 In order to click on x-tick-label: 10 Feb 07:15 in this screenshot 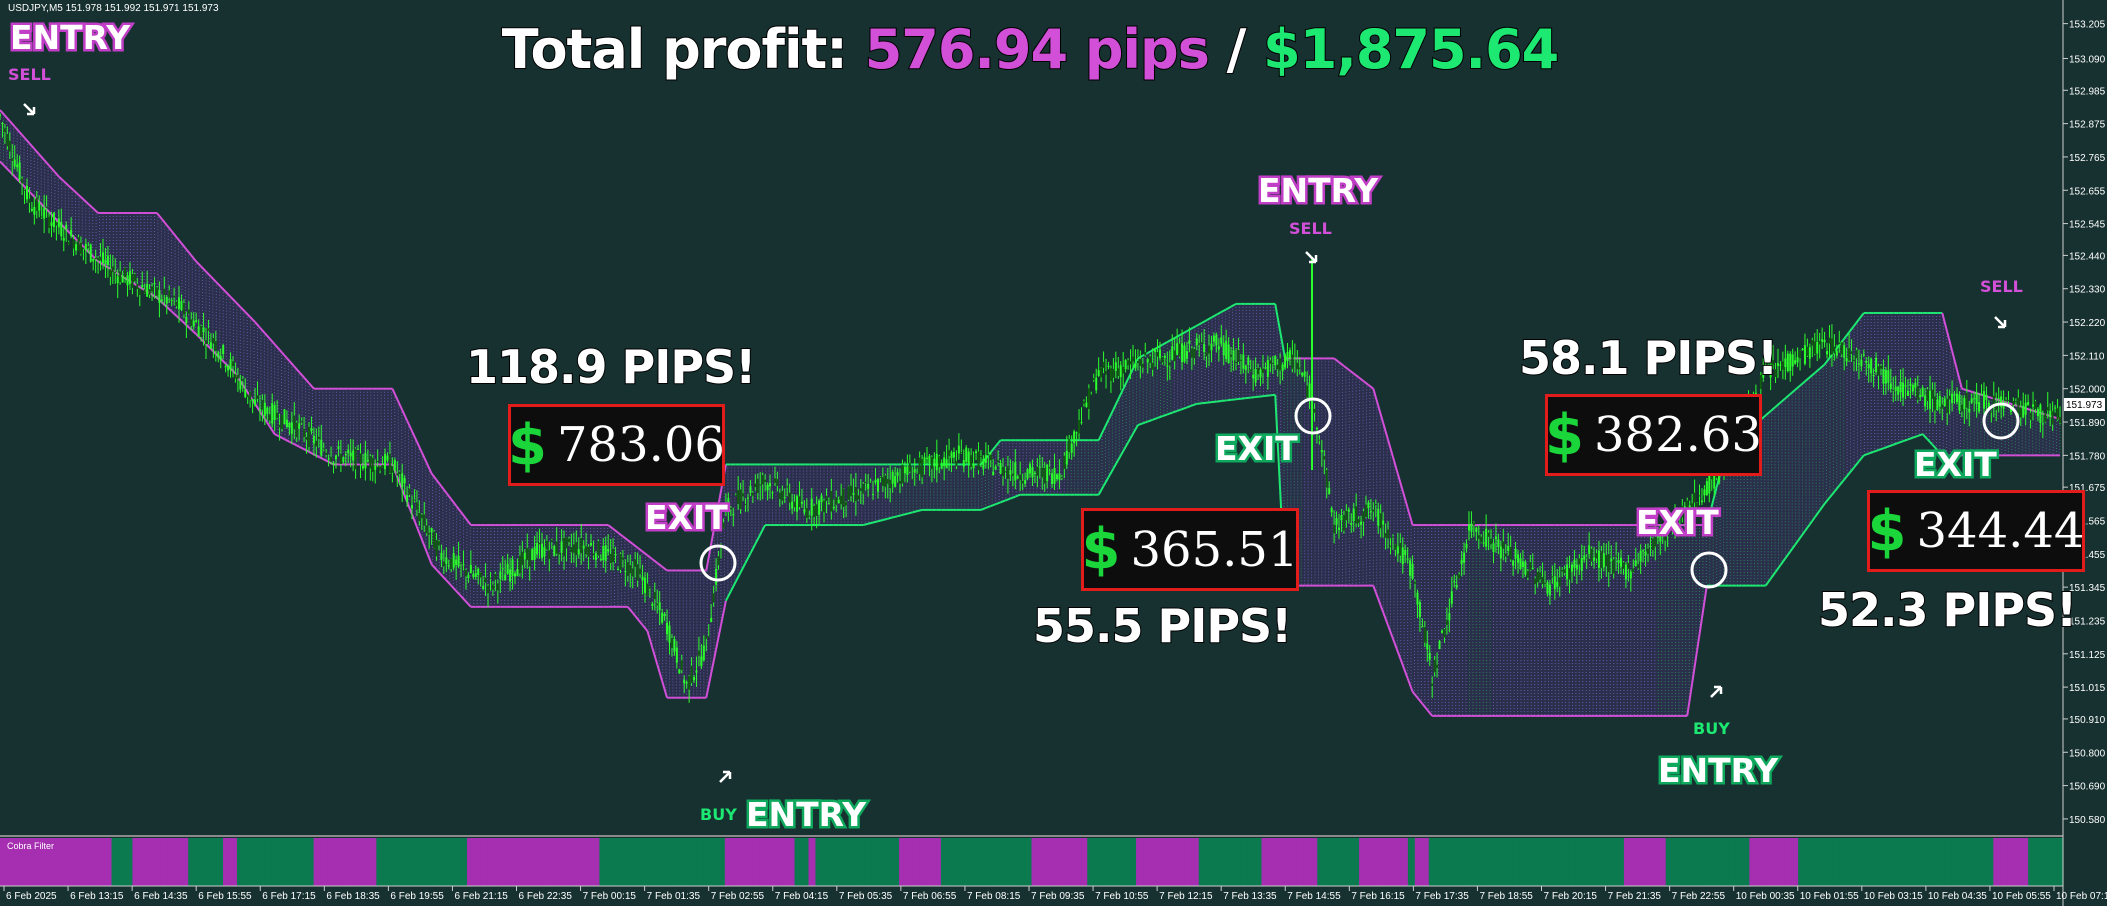, I will do `click(2081, 896)`.